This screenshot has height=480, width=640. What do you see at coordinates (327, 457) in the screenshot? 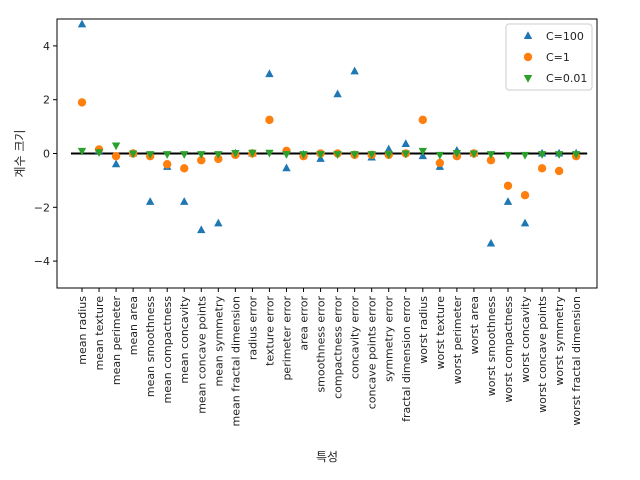
I see `x-axis-label: 특성` at bounding box center [327, 457].